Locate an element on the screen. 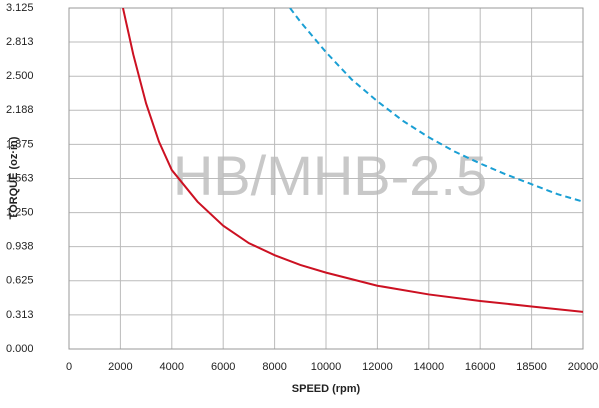 The width and height of the screenshot is (599, 408). x-tick-label: 10000 is located at coordinates (326, 367).